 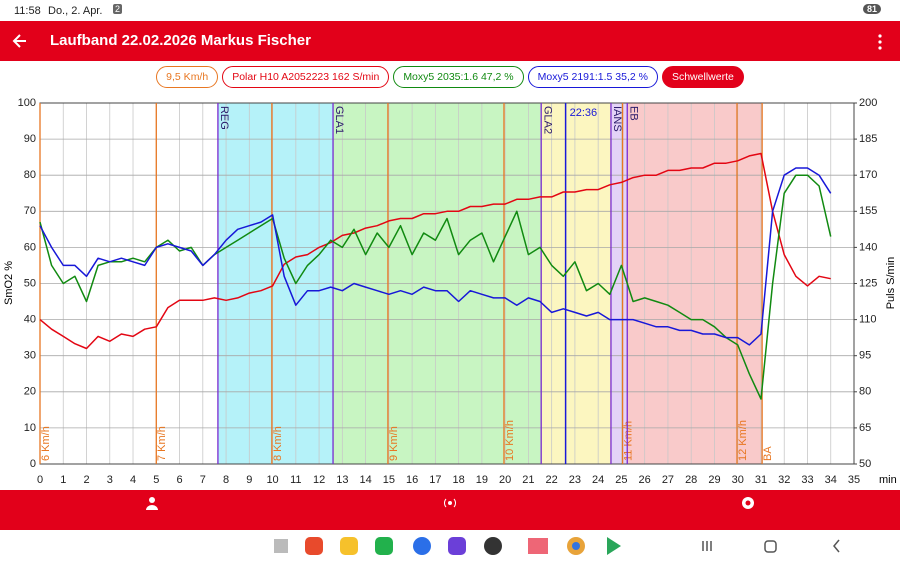 What do you see at coordinates (272, 480) in the screenshot?
I see `x-tick-label: 10` at bounding box center [272, 480].